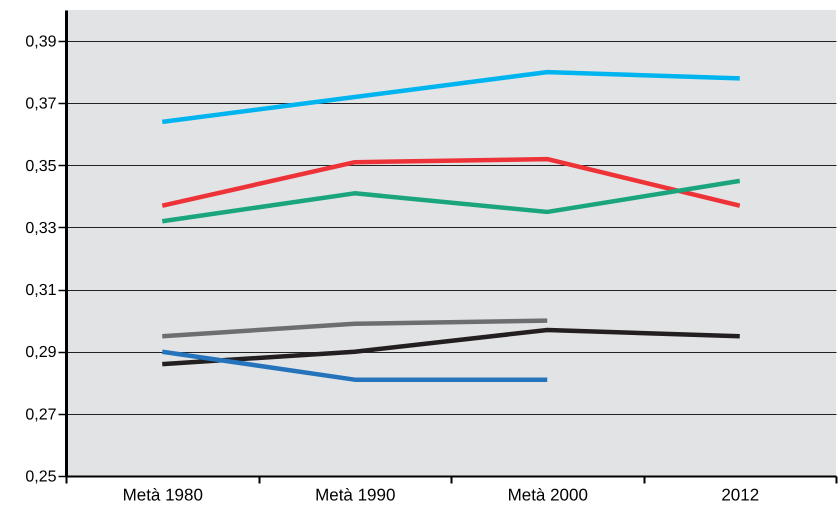 This screenshot has height=513, width=838. I want to click on x-tick-label: 2012, so click(740, 495).